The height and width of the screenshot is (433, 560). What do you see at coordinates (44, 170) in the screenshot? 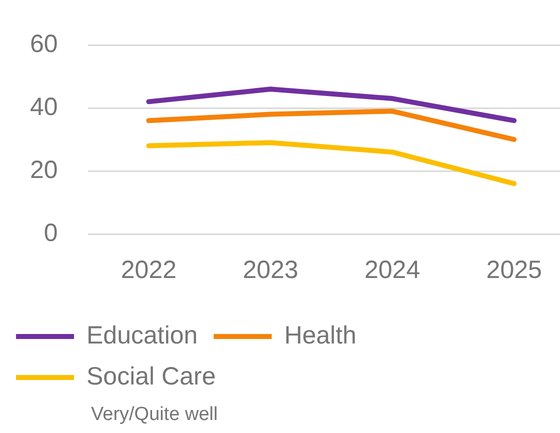
I see `y-tick-label: 20` at bounding box center [44, 170].